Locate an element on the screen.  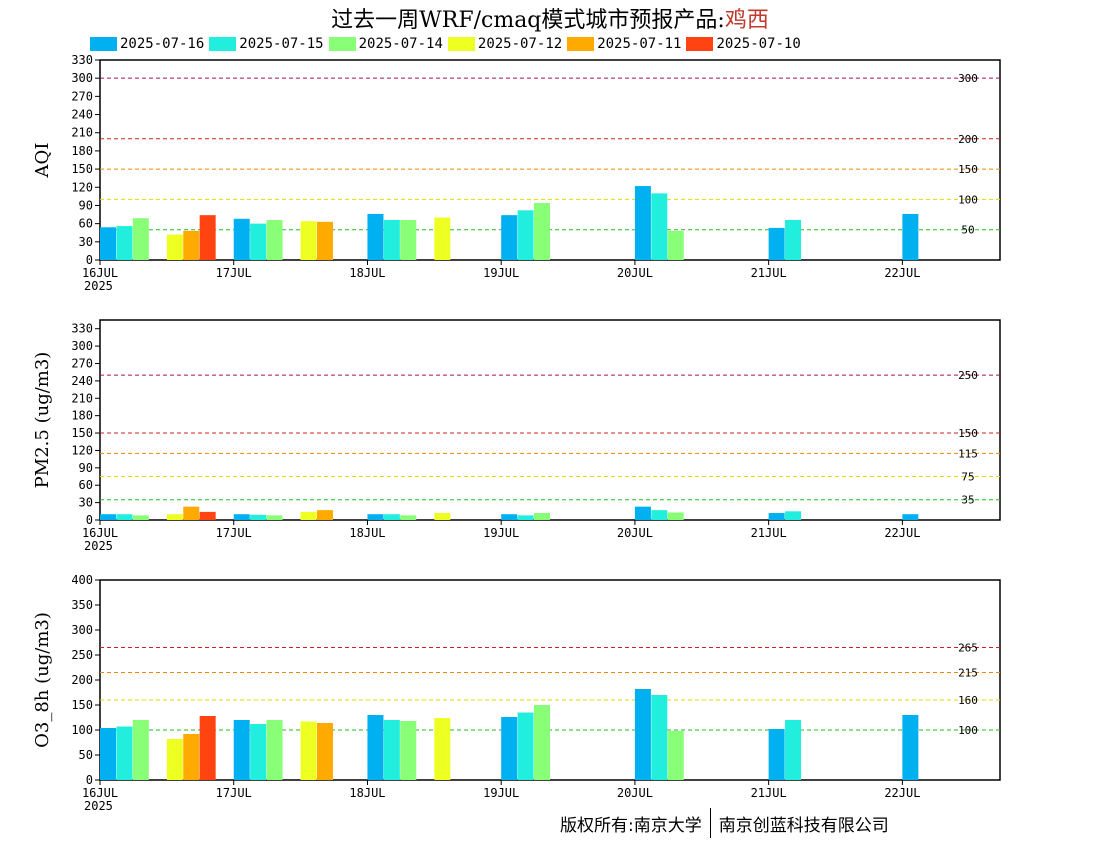
y-tick-label: 100 is located at coordinates (82, 730).